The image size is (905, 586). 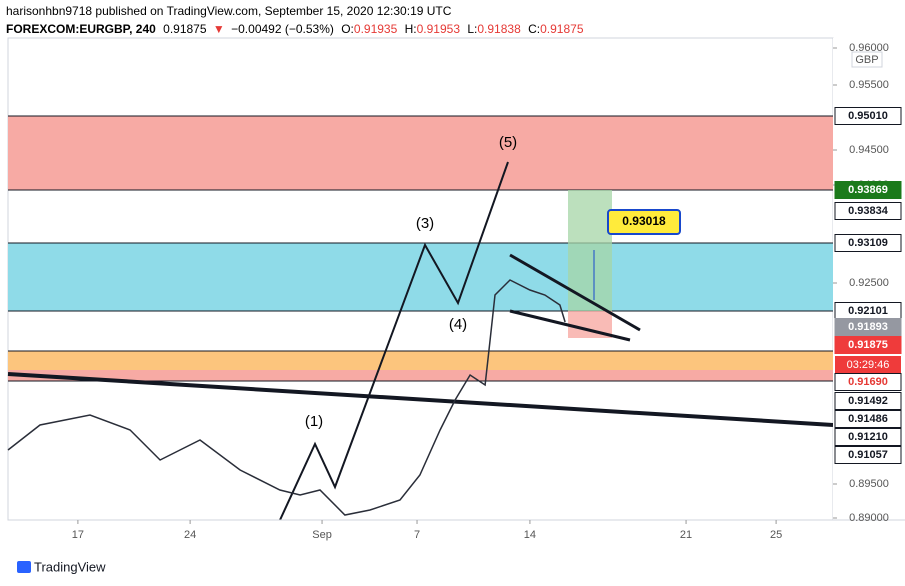 I want to click on y-tick-label: 0.94500, so click(x=869, y=150).